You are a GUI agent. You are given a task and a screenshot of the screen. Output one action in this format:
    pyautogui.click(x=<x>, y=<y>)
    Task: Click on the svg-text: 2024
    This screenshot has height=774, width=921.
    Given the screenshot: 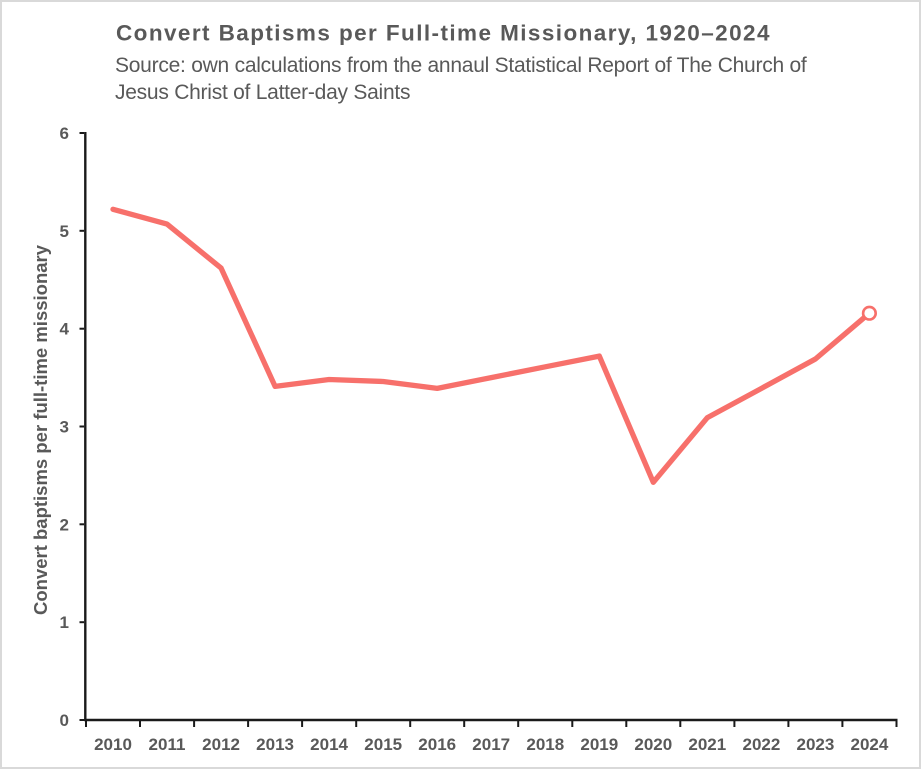 What is the action you would take?
    pyautogui.click(x=869, y=744)
    